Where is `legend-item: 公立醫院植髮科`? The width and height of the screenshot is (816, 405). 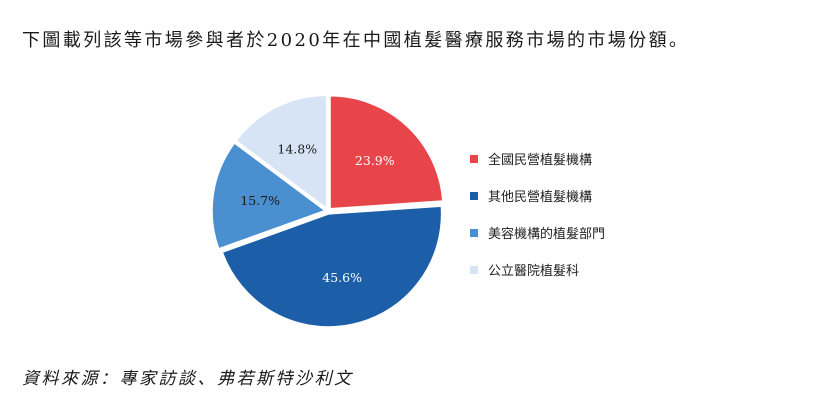 legend-item: 公立醫院植髮科 is located at coordinates (537, 269).